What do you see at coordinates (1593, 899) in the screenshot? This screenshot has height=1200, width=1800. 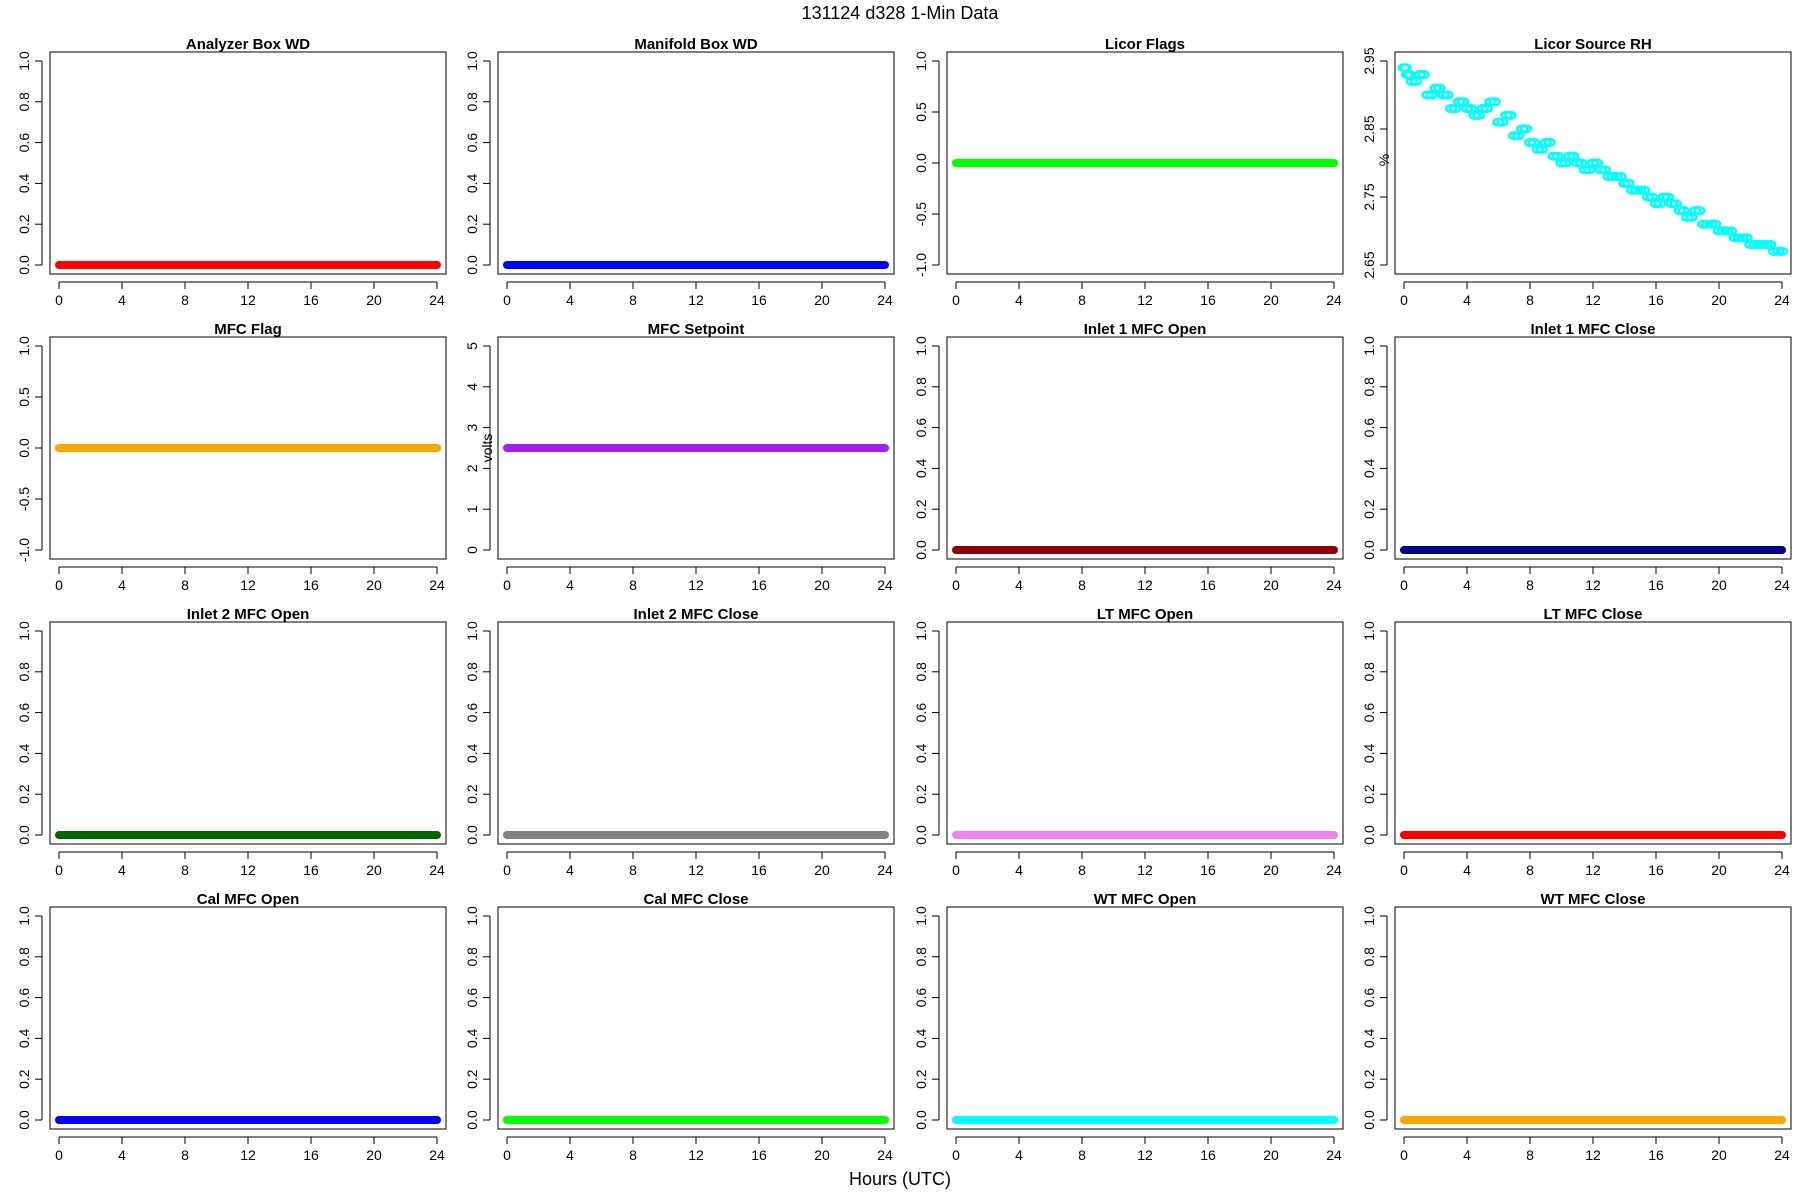 I see `panel-title: WT MFC Close` at bounding box center [1593, 899].